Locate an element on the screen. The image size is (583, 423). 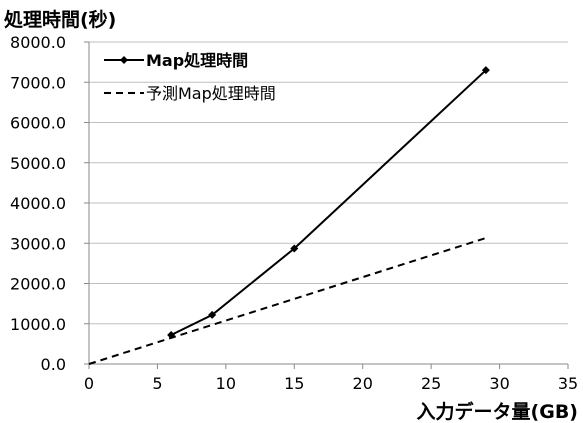
y-tick-label-0: 0.0 is located at coordinates (53, 364).